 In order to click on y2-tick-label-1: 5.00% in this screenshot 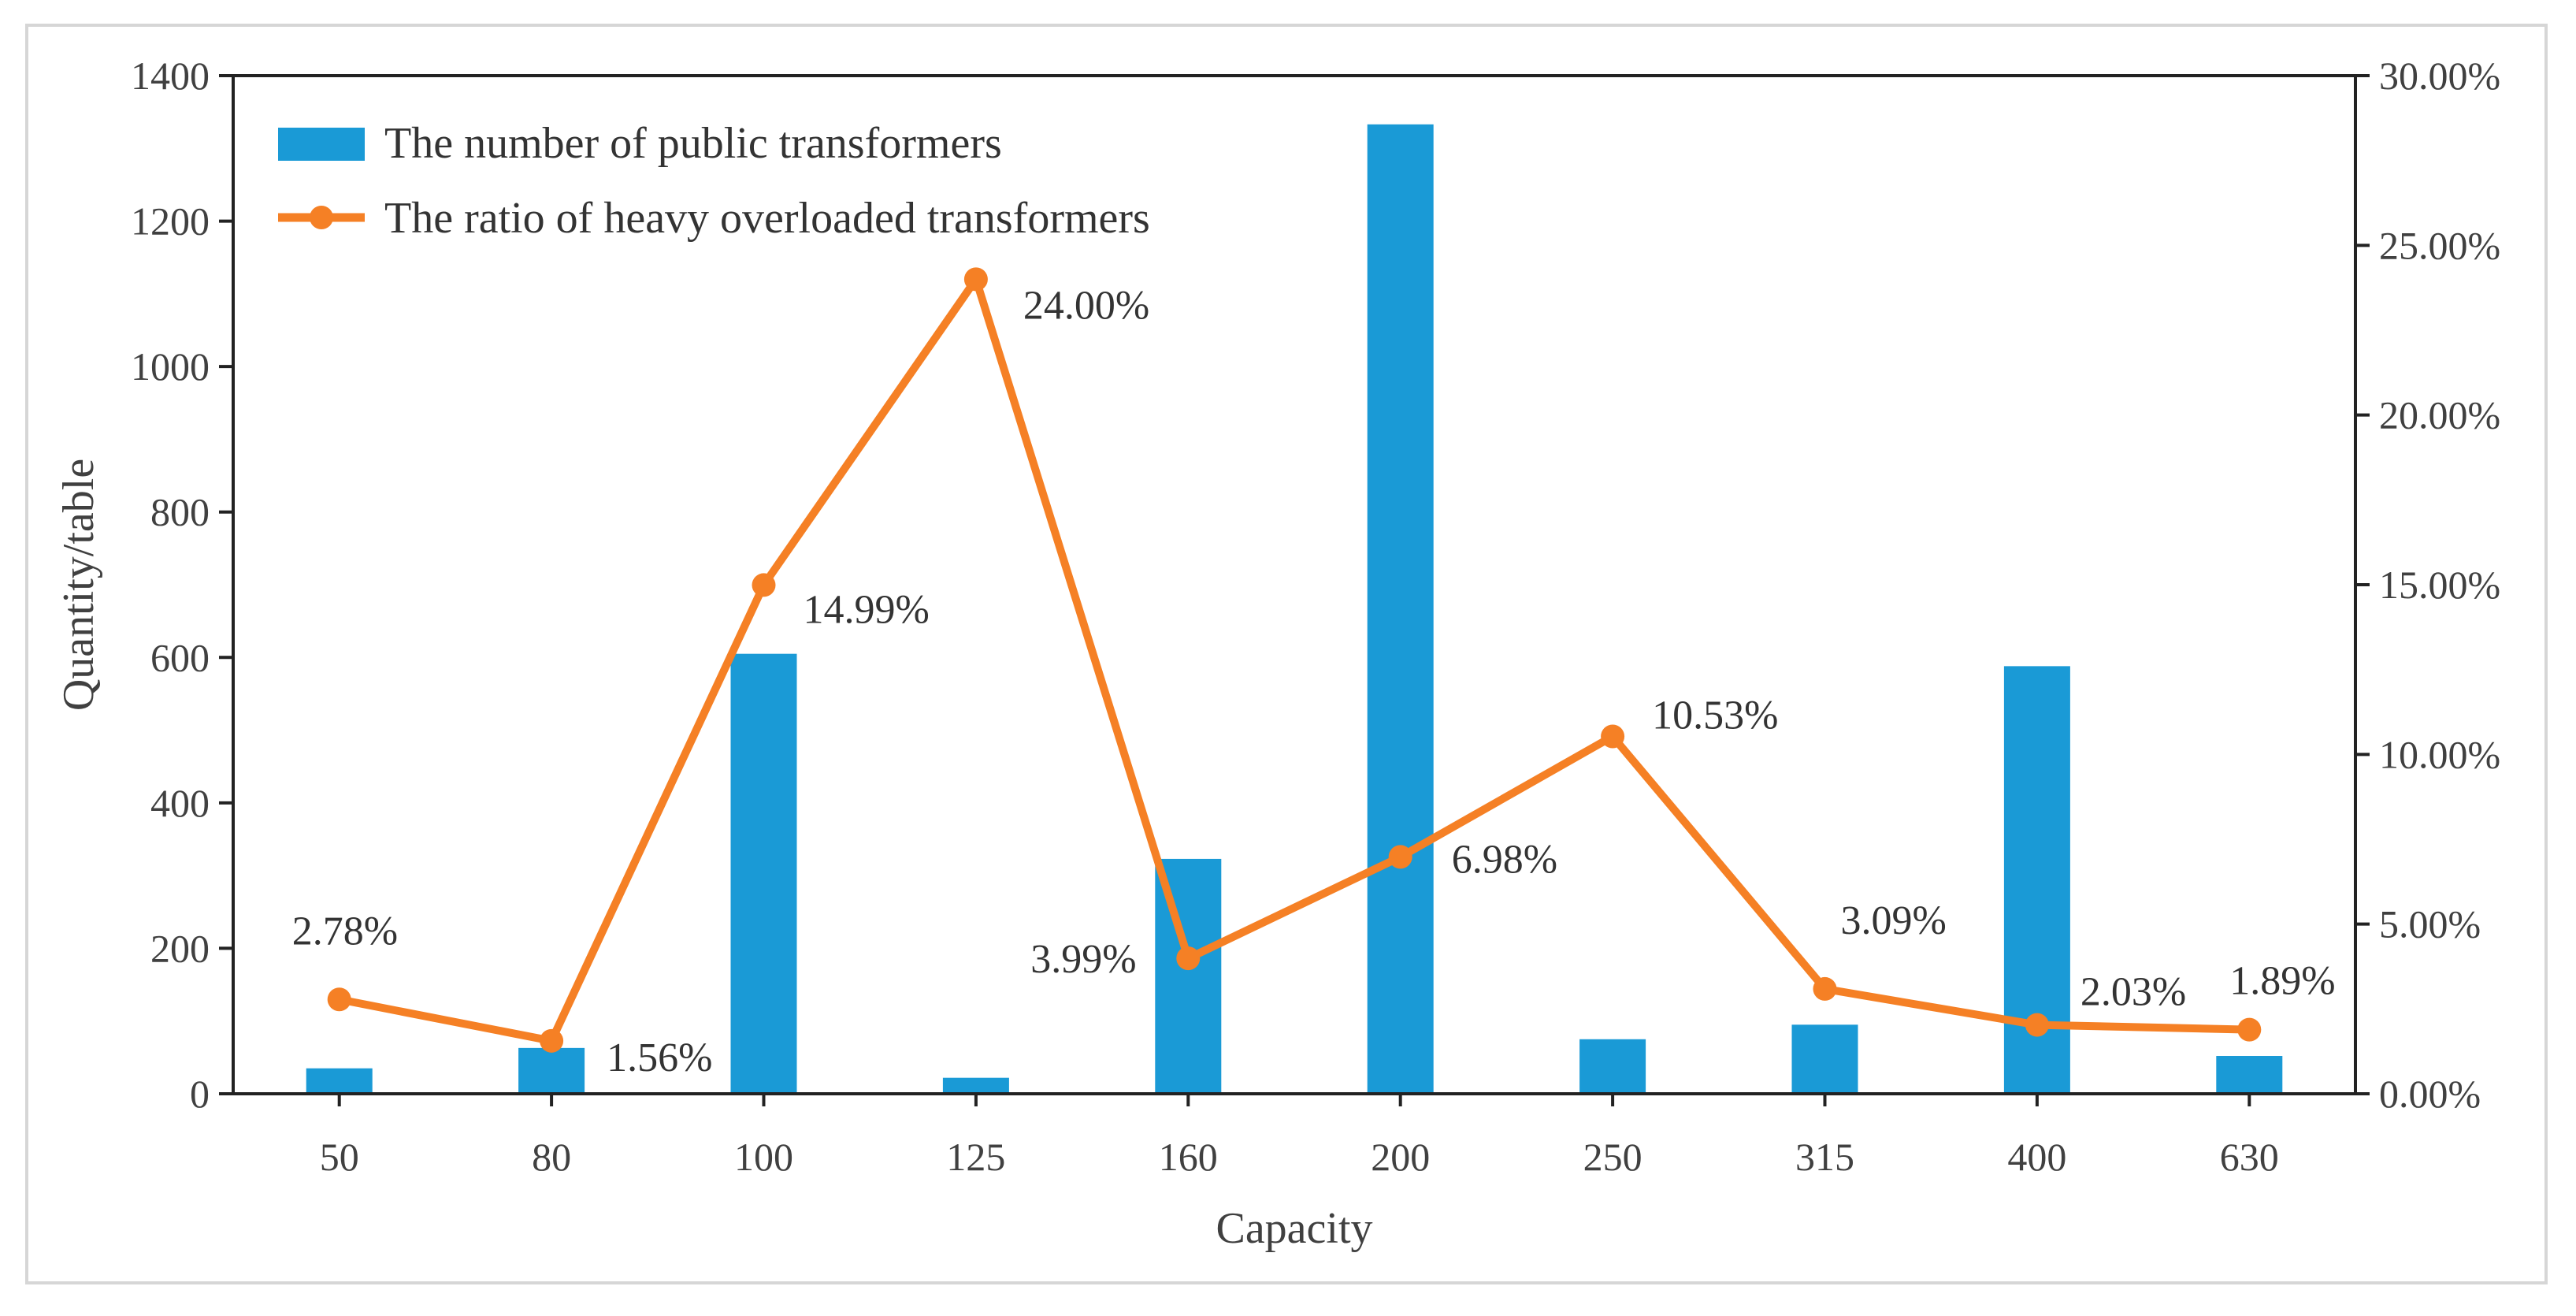, I will do `click(2430, 924)`.